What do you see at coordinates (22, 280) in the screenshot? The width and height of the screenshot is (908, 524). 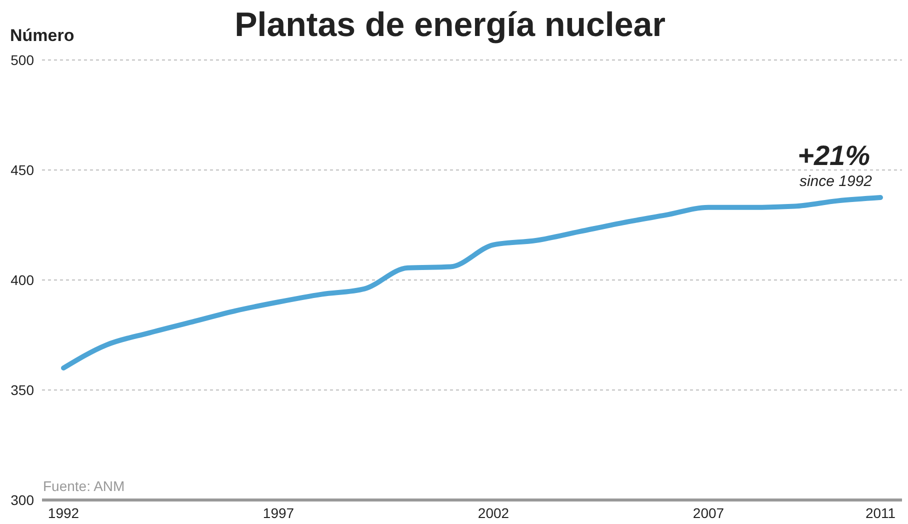 I see `y-tick-label: 400` at bounding box center [22, 280].